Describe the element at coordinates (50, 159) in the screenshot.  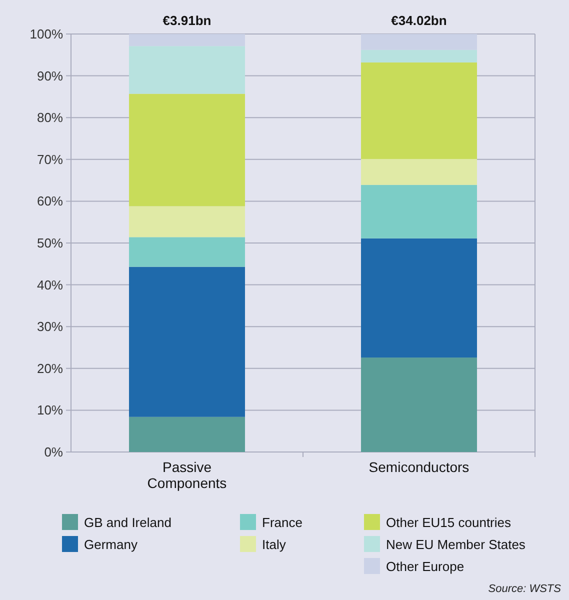
I see `y-tick-label: 70%` at that location.